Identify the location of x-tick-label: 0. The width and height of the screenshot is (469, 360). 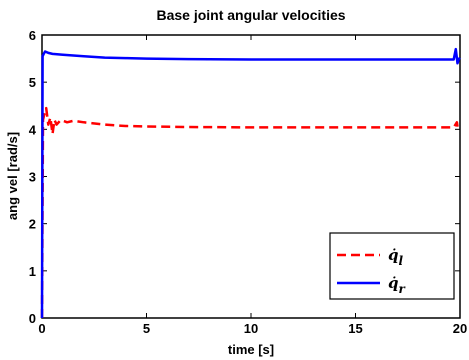
(41, 328).